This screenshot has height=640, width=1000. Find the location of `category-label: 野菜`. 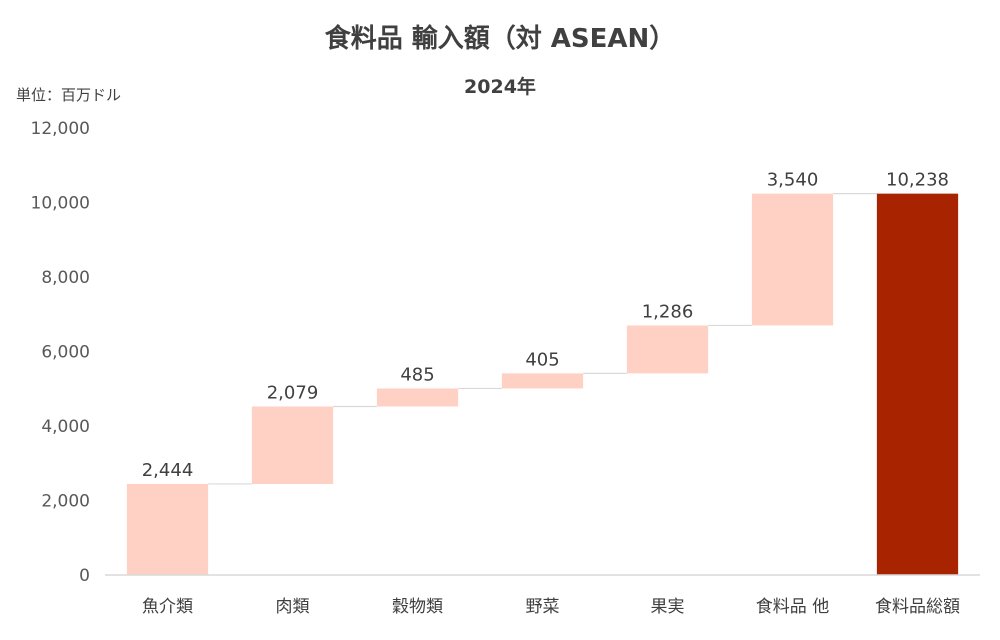

category-label: 野菜 is located at coordinates (543, 607).